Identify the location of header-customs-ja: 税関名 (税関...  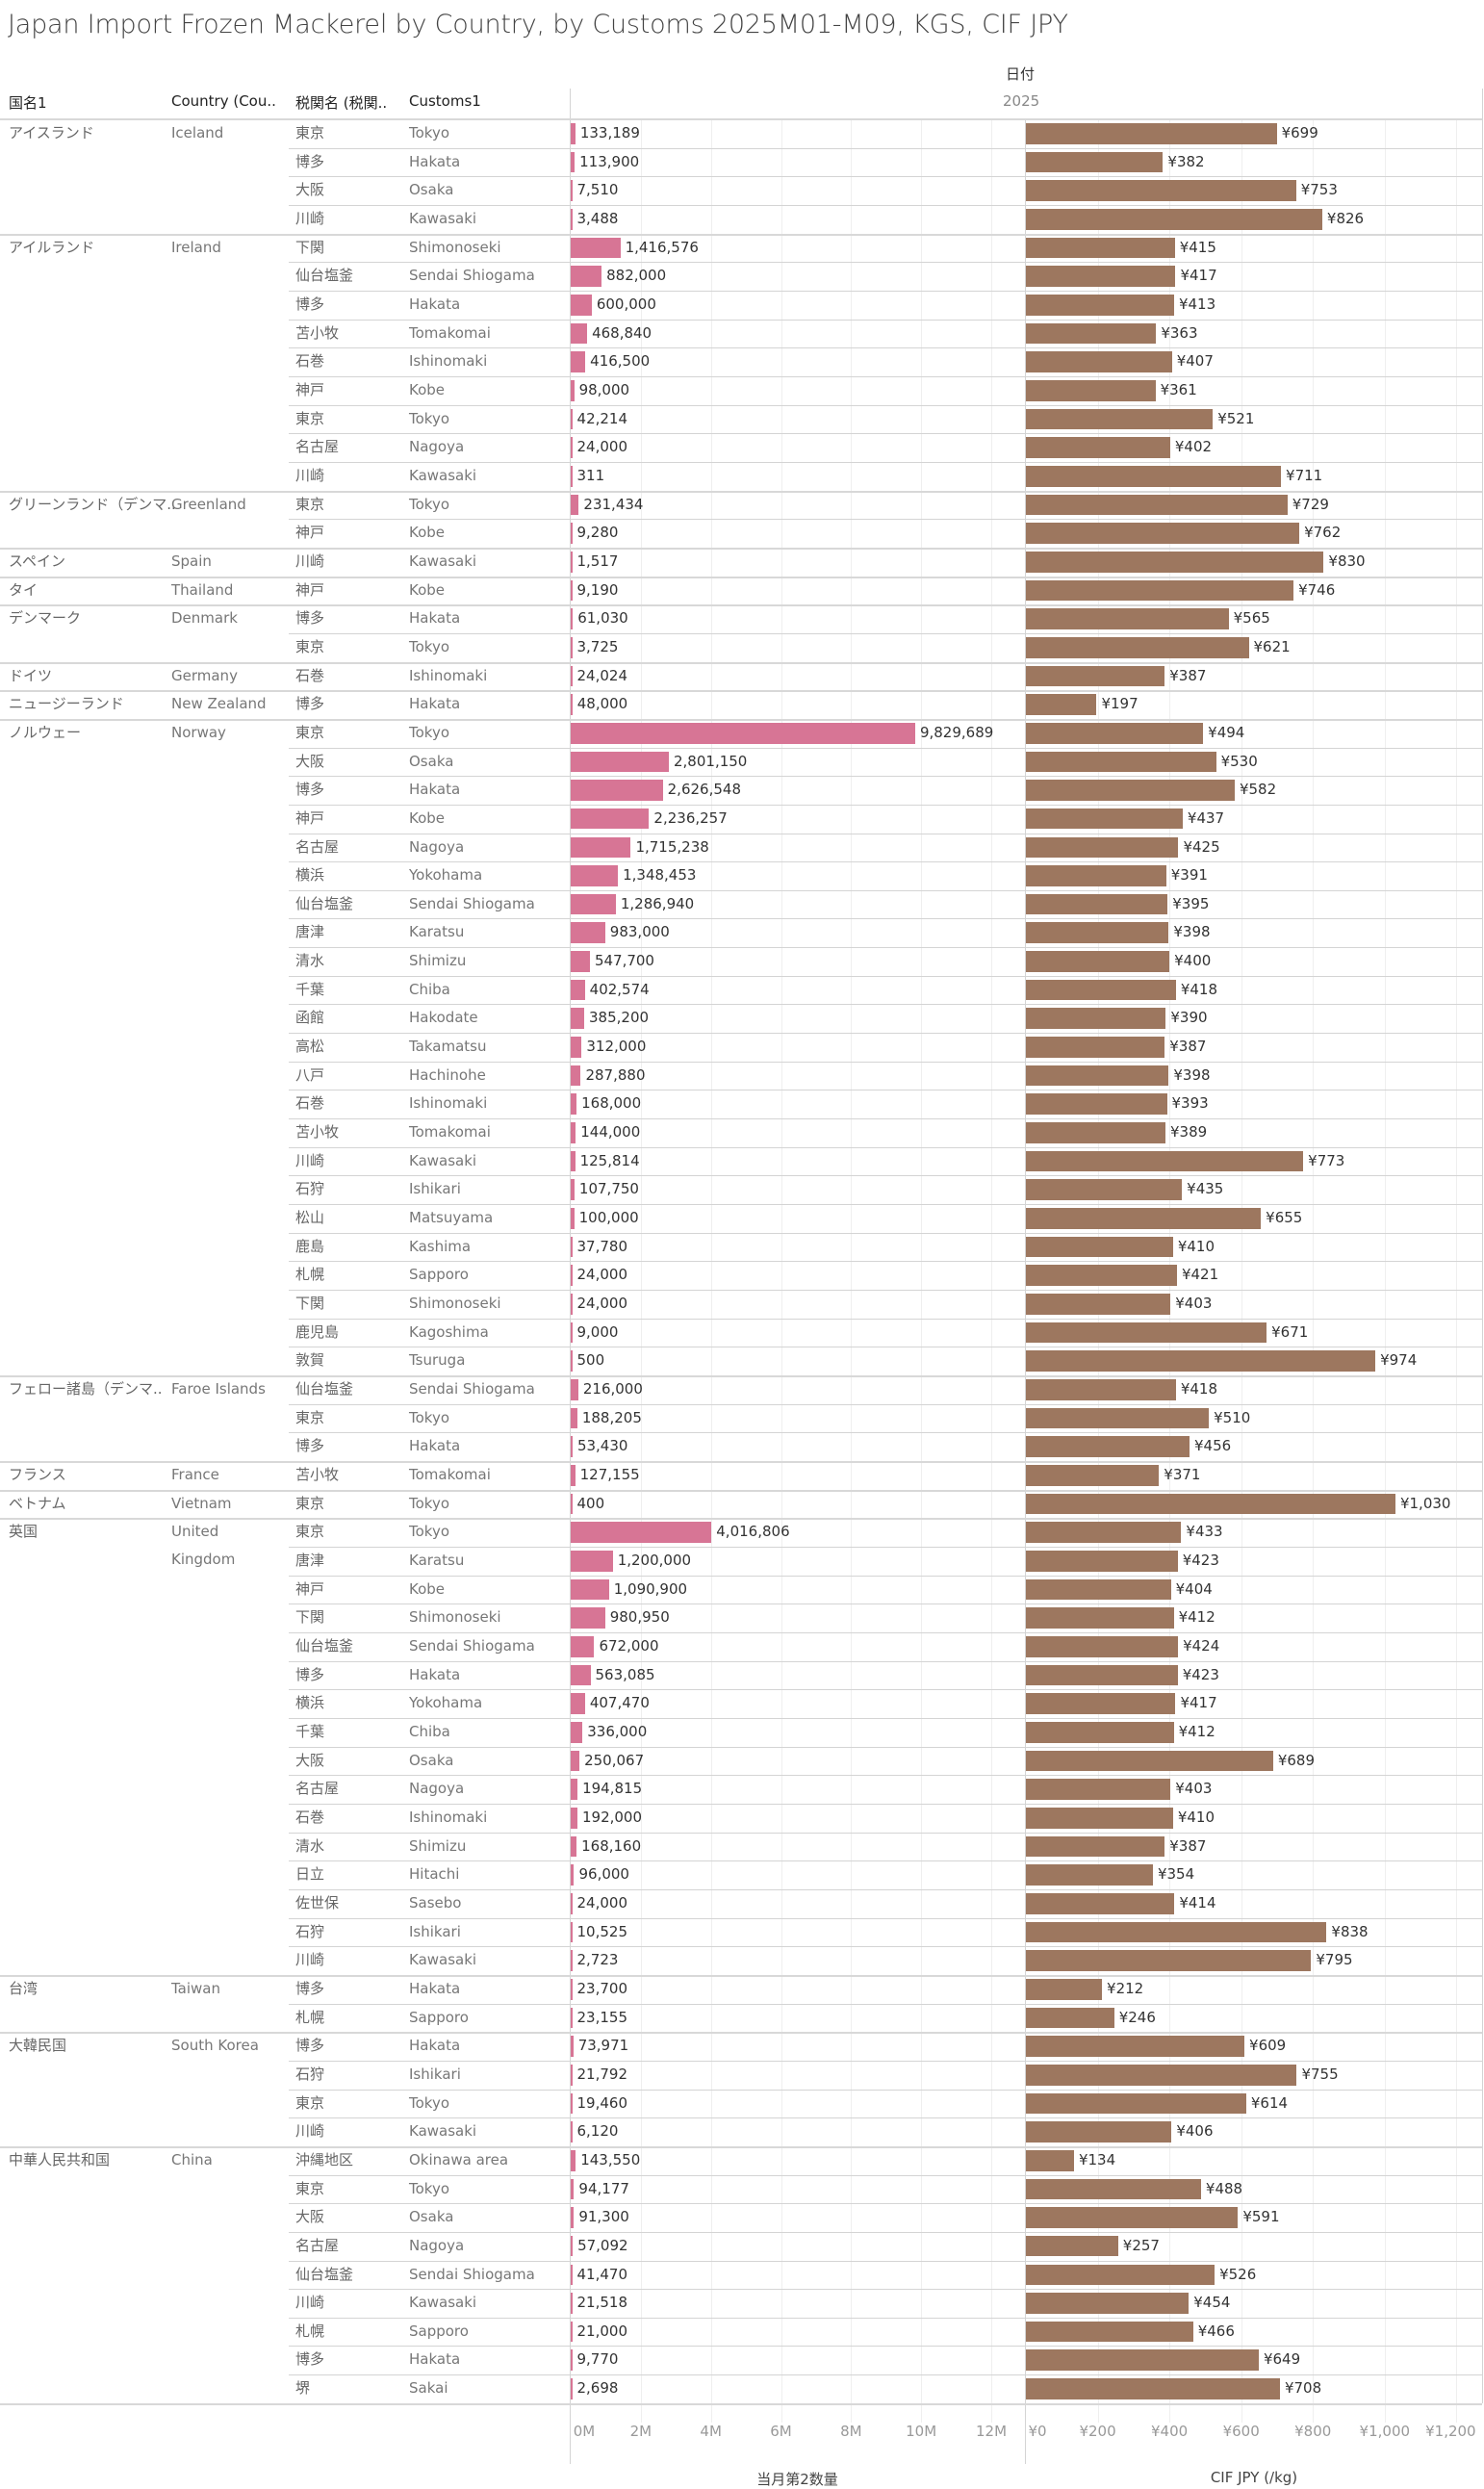
(342, 103).